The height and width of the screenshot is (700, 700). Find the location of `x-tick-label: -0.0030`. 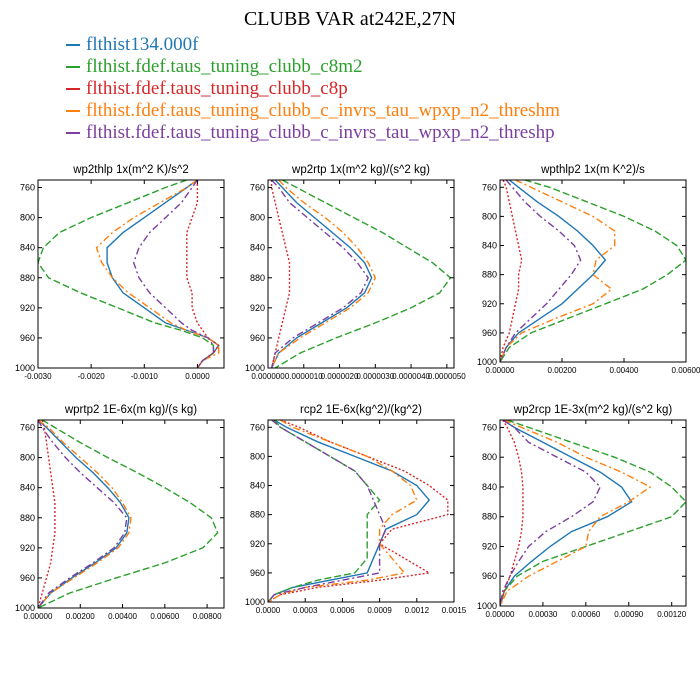

x-tick-label: -0.0030 is located at coordinates (38, 376).